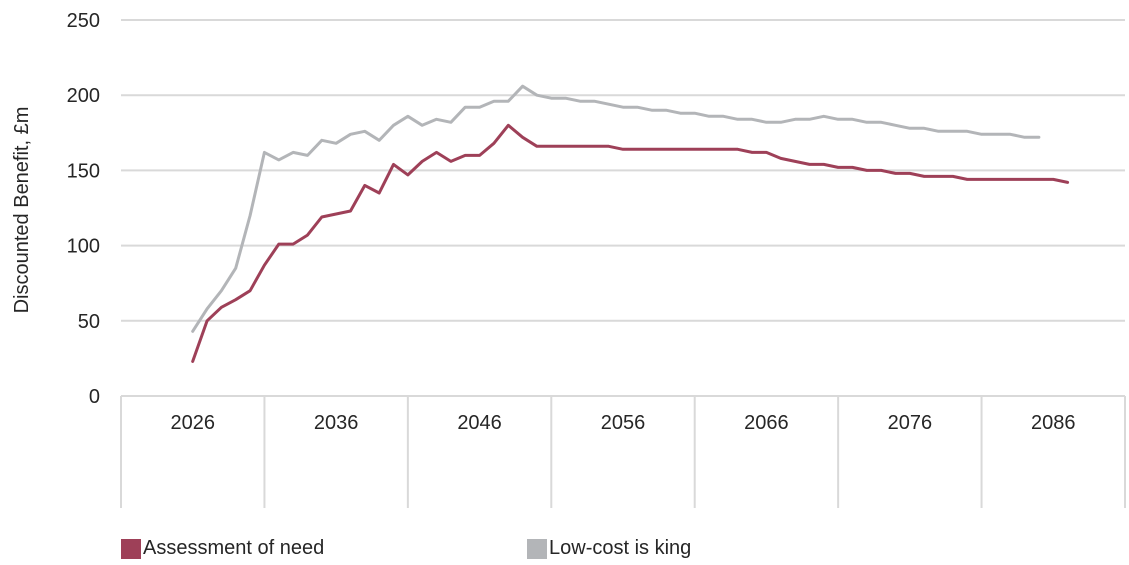  Describe the element at coordinates (766, 423) in the screenshot. I see `x-tick-label: 2066` at that location.